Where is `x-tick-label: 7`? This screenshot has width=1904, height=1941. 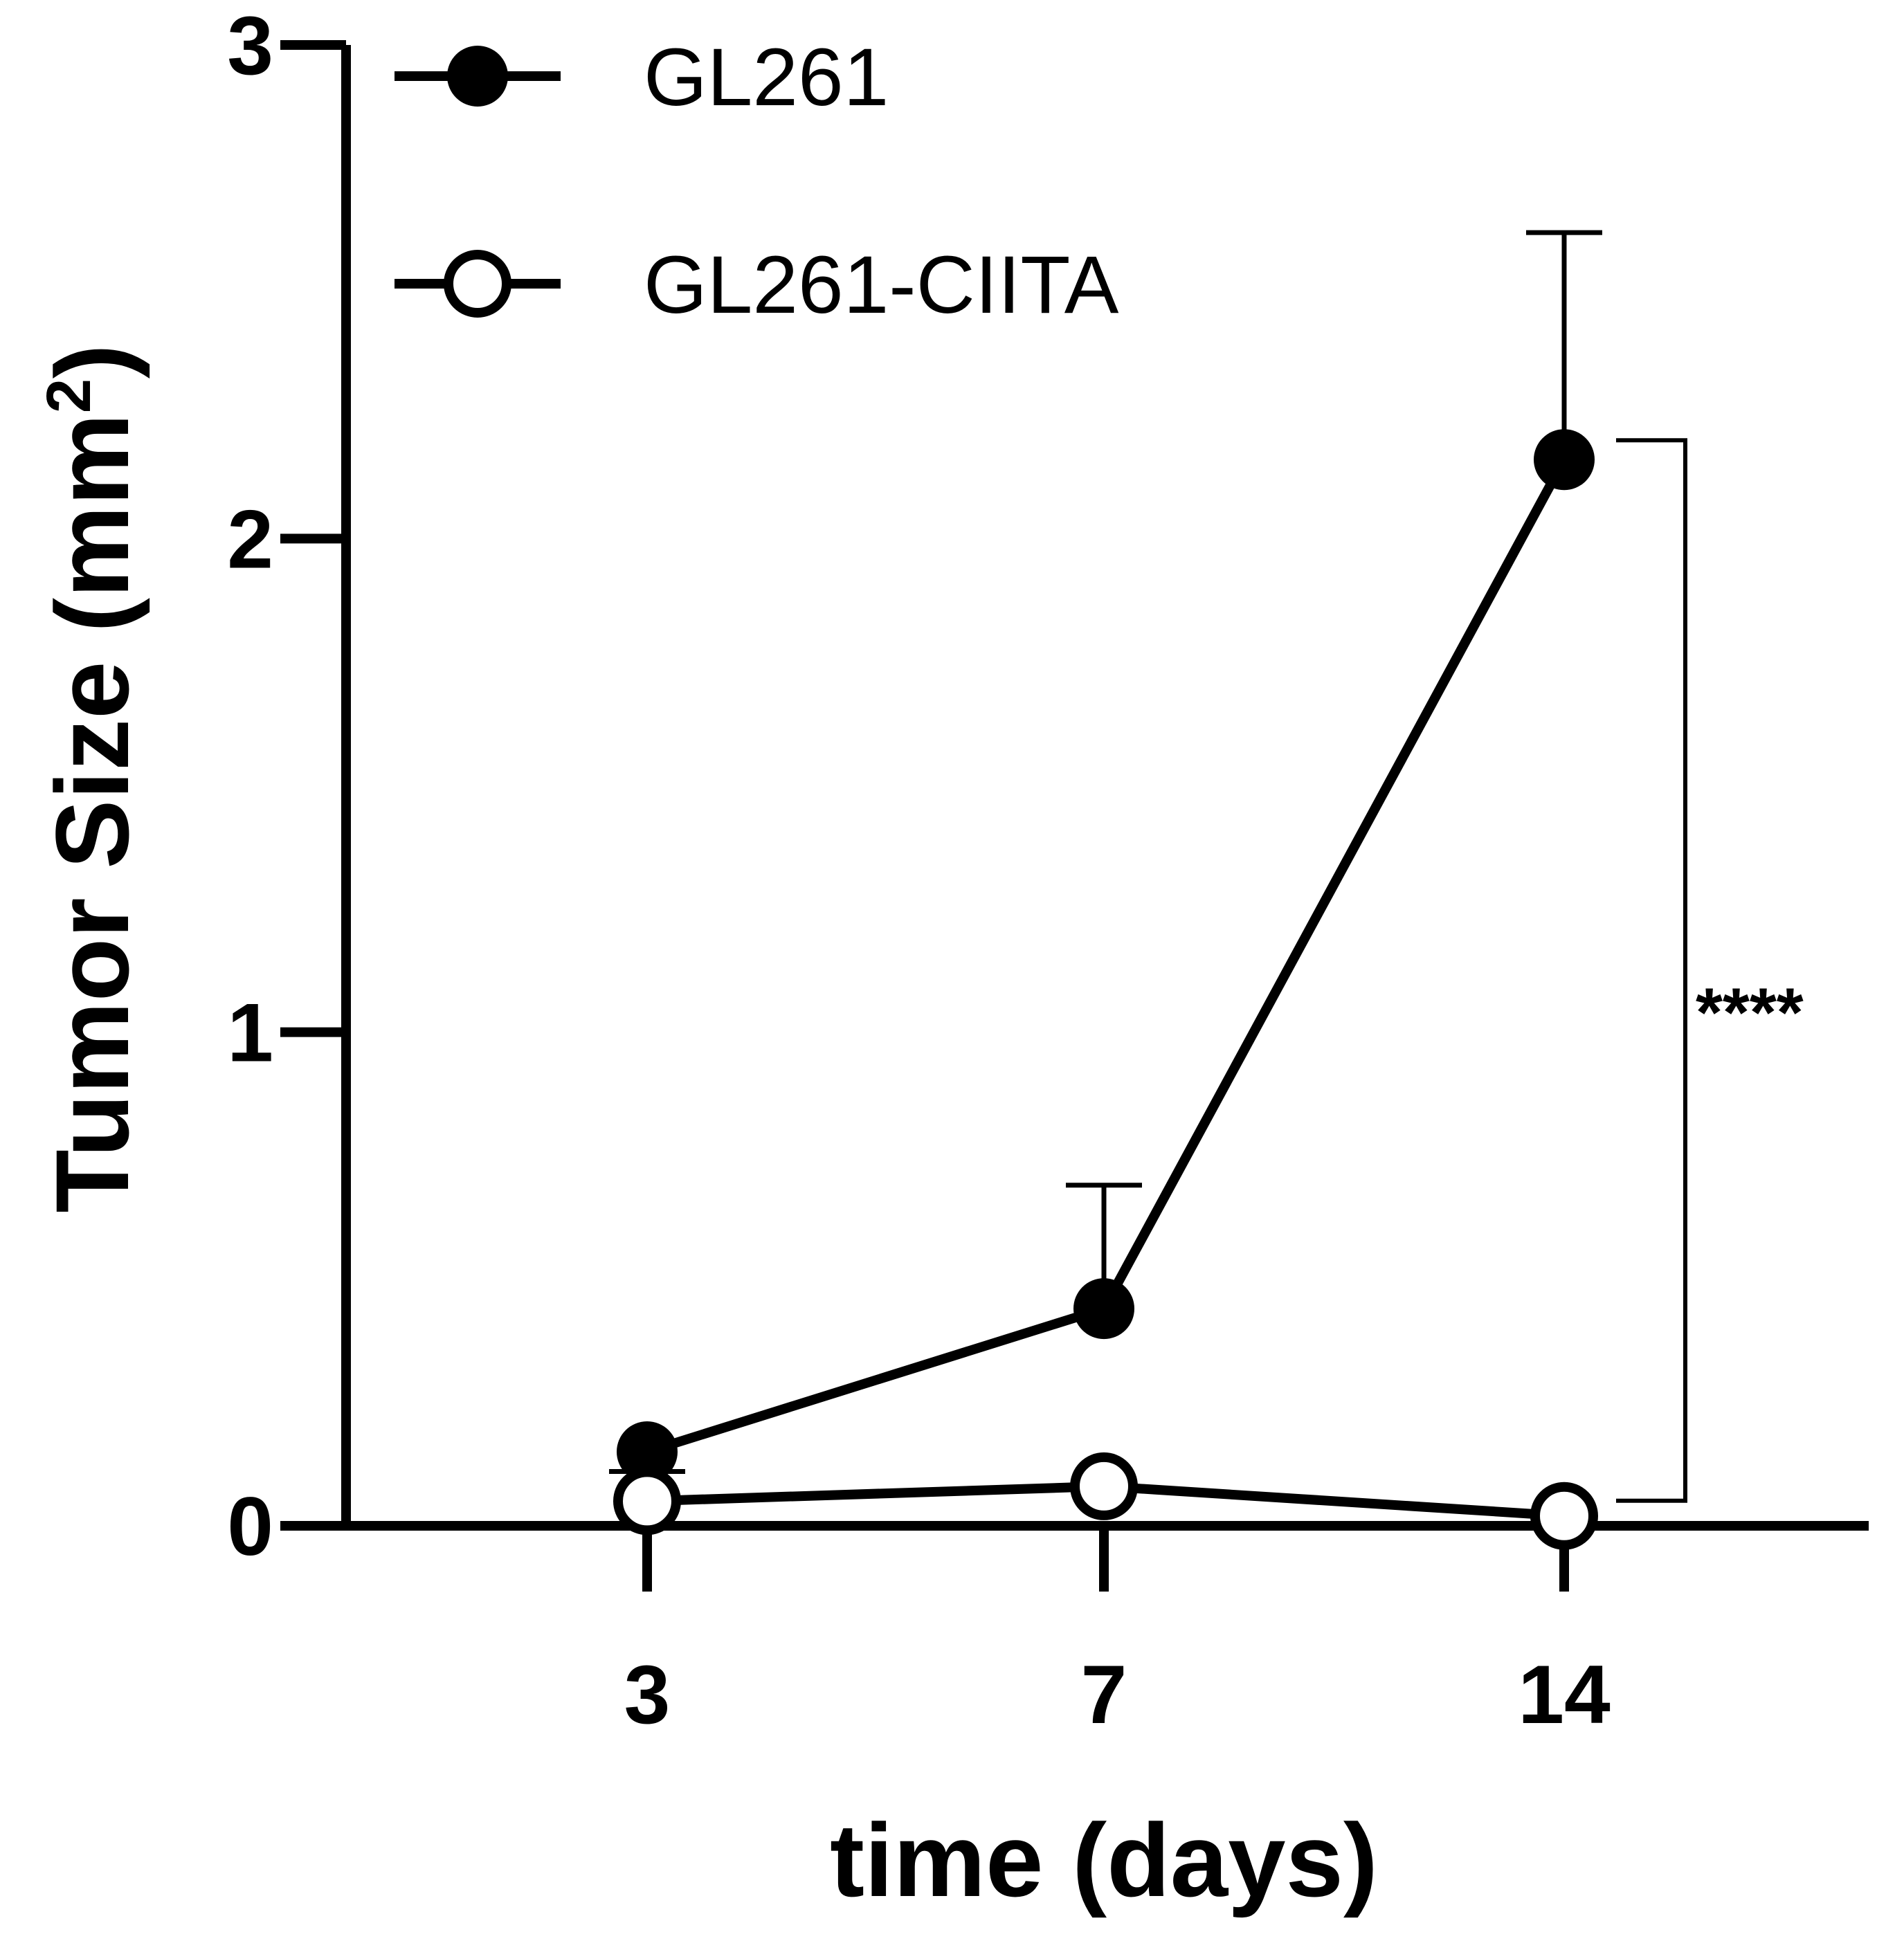 x-tick-label: 7 is located at coordinates (1104, 1695).